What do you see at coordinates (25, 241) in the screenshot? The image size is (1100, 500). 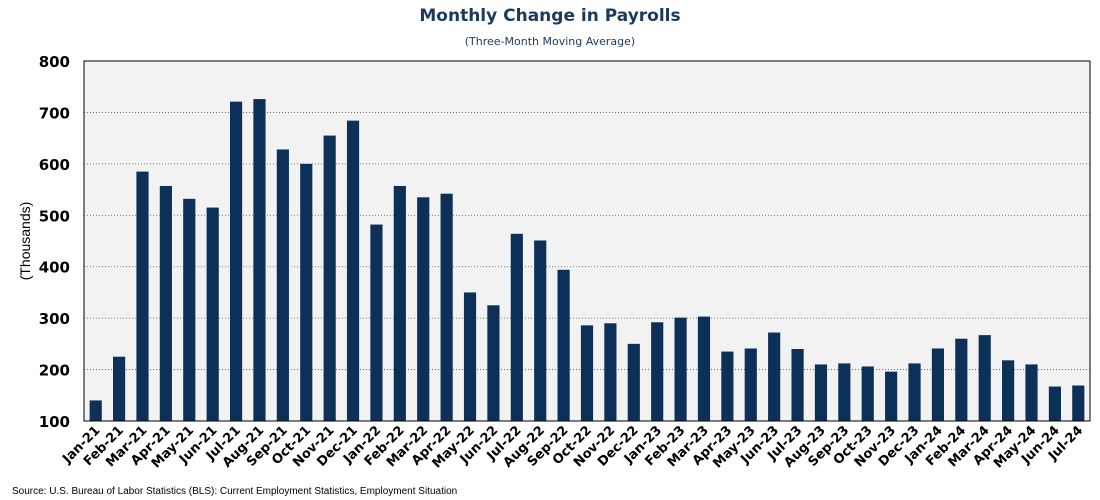 I see `y-axis-label: (Thousands)` at bounding box center [25, 241].